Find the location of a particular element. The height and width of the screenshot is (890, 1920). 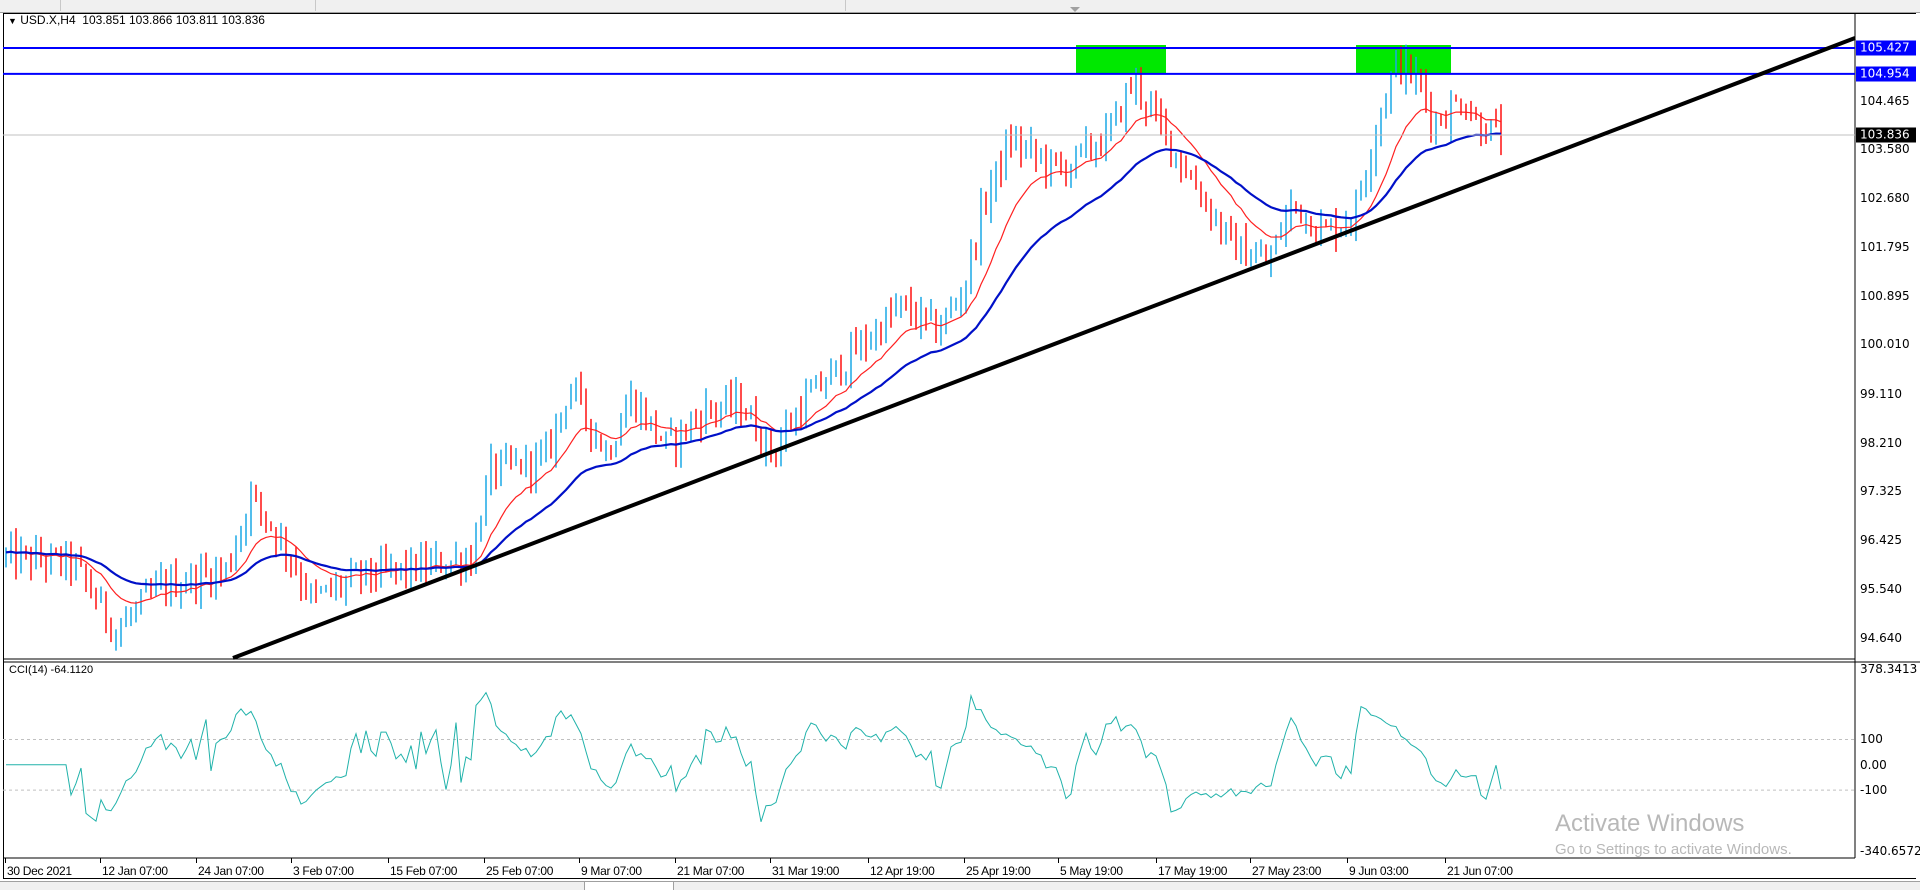

activate-windows-title: Activate Windows is located at coordinates (1650, 823).